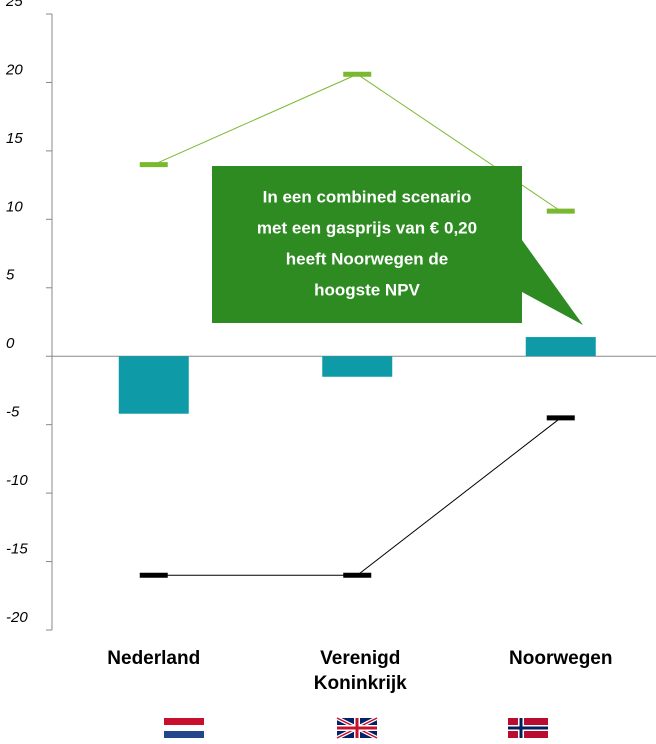 This screenshot has width=656, height=744. What do you see at coordinates (17, 480) in the screenshot?
I see `y-tick-label: -10` at bounding box center [17, 480].